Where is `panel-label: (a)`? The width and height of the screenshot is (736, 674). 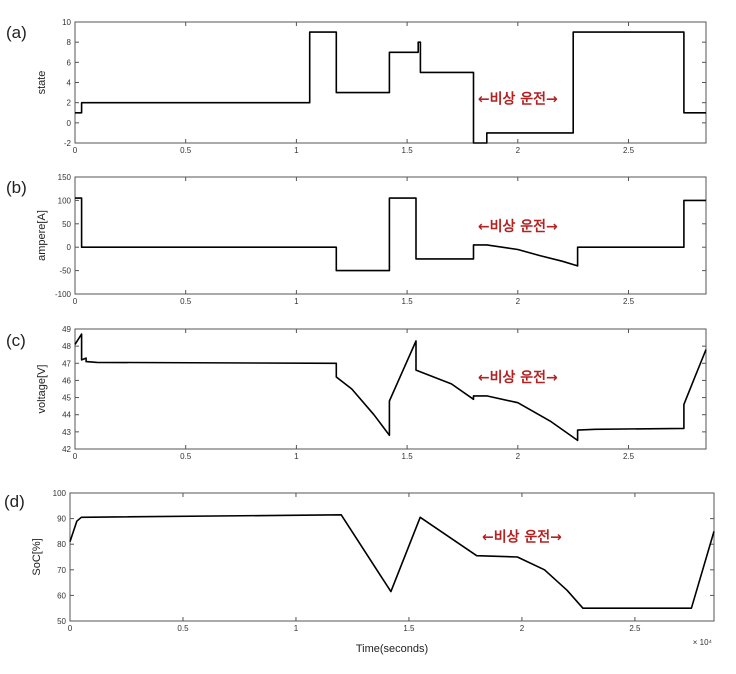
panel-label: (a) is located at coordinates (16, 32).